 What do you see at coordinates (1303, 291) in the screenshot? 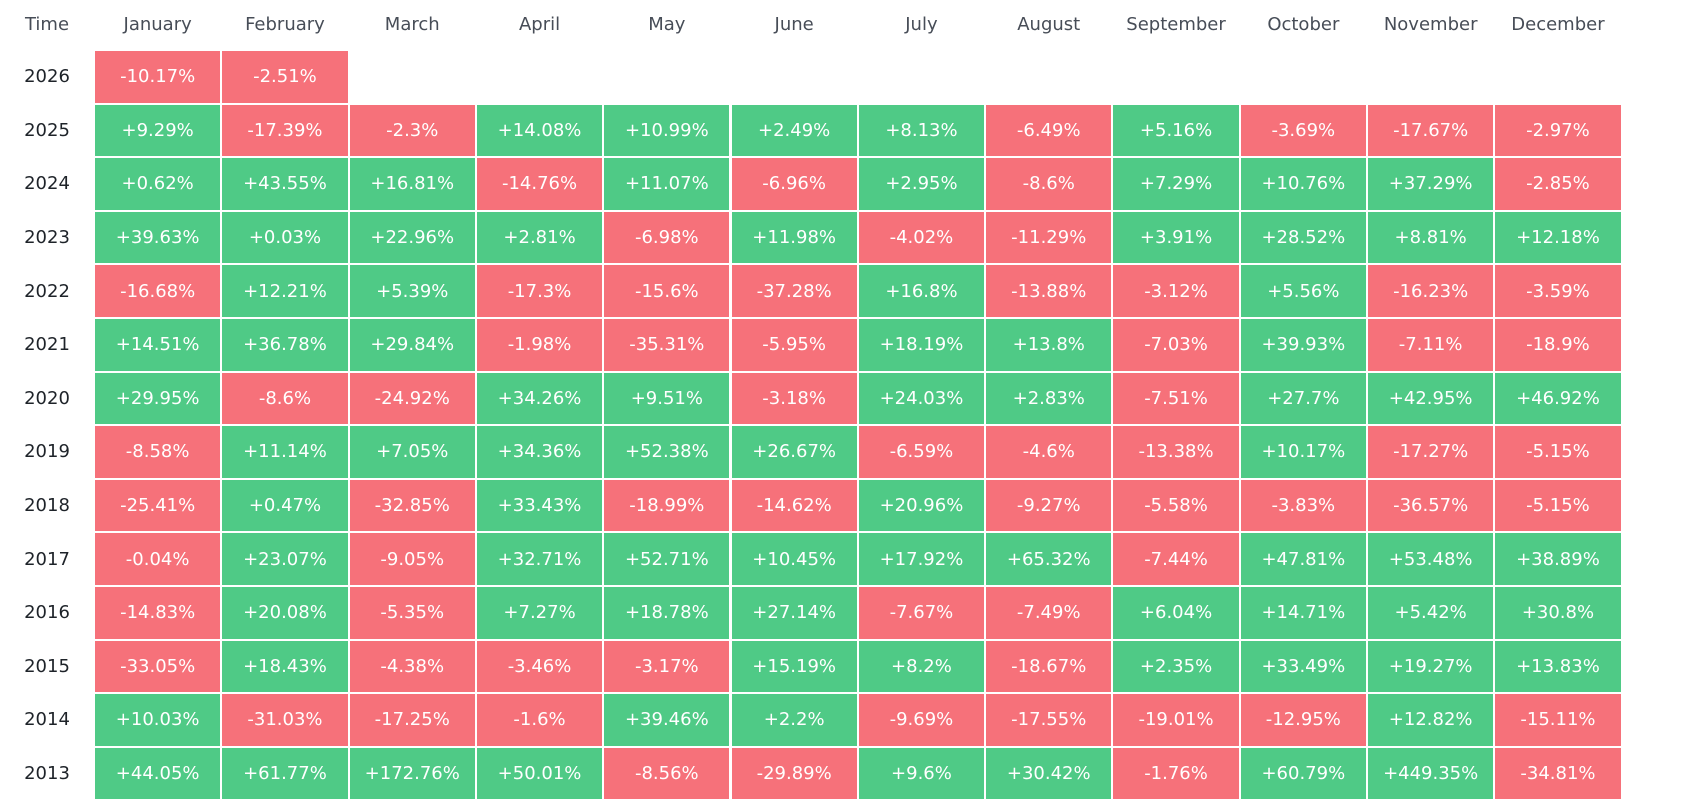
I see `return-cell: +5.56%` at bounding box center [1303, 291].